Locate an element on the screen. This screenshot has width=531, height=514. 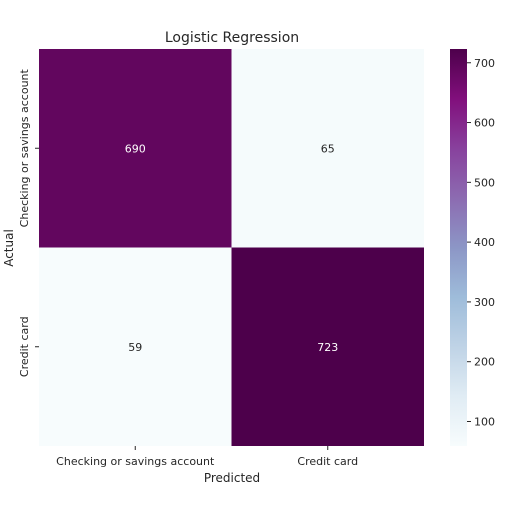
y-tick-label: Checking or savings account is located at coordinates (24, 147).